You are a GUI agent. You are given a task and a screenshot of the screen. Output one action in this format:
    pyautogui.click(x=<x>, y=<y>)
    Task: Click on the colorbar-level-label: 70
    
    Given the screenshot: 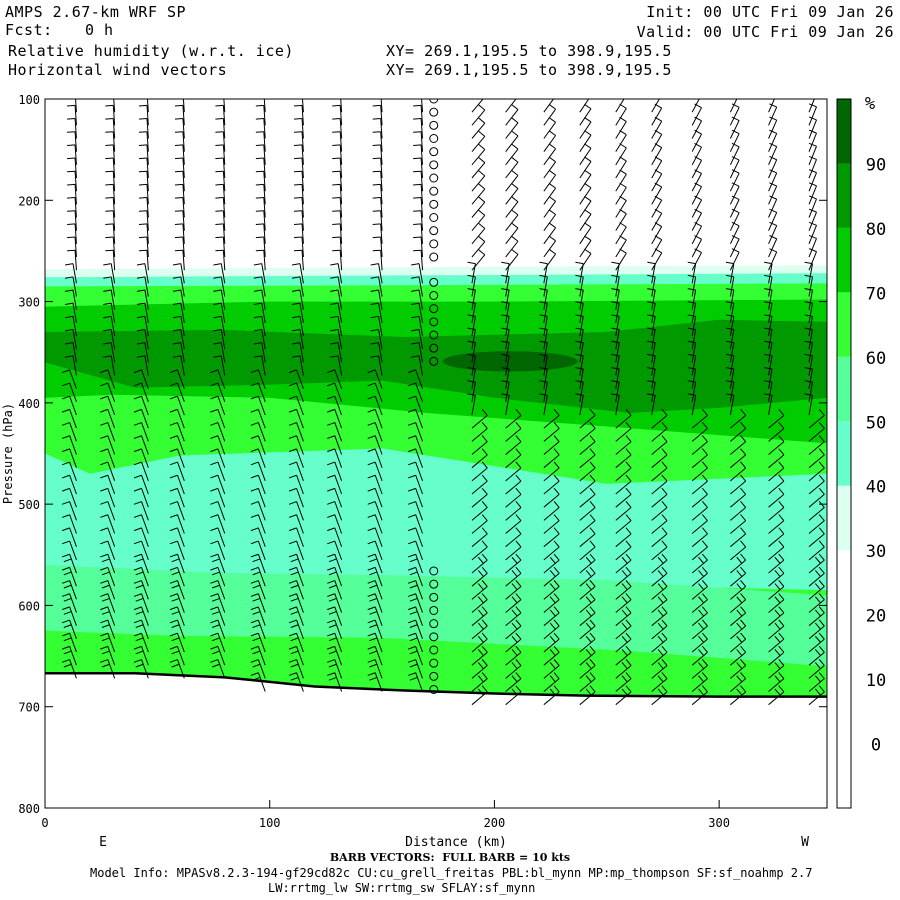 What is the action you would take?
    pyautogui.click(x=876, y=294)
    